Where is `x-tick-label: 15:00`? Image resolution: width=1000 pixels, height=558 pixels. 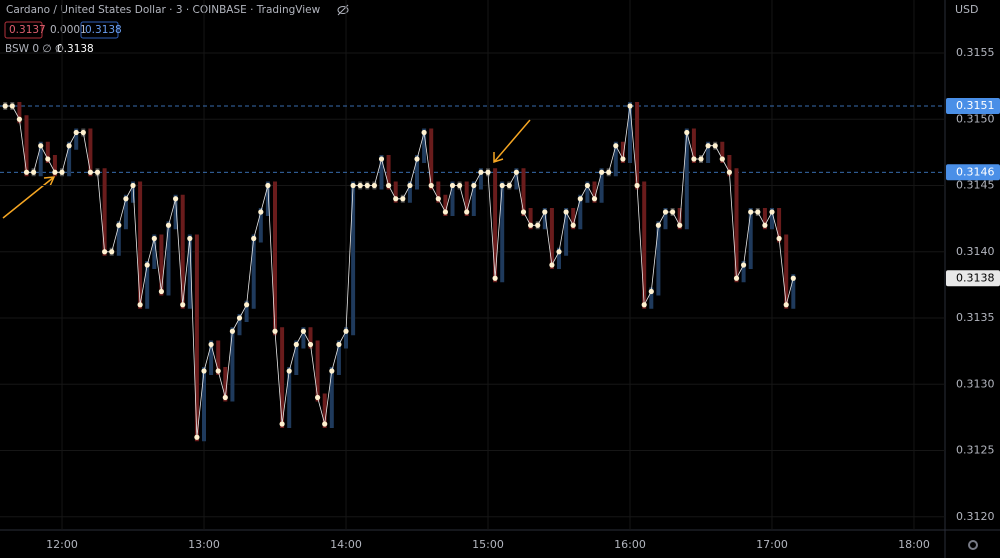
x-tick-label: 15:00 is located at coordinates (488, 544).